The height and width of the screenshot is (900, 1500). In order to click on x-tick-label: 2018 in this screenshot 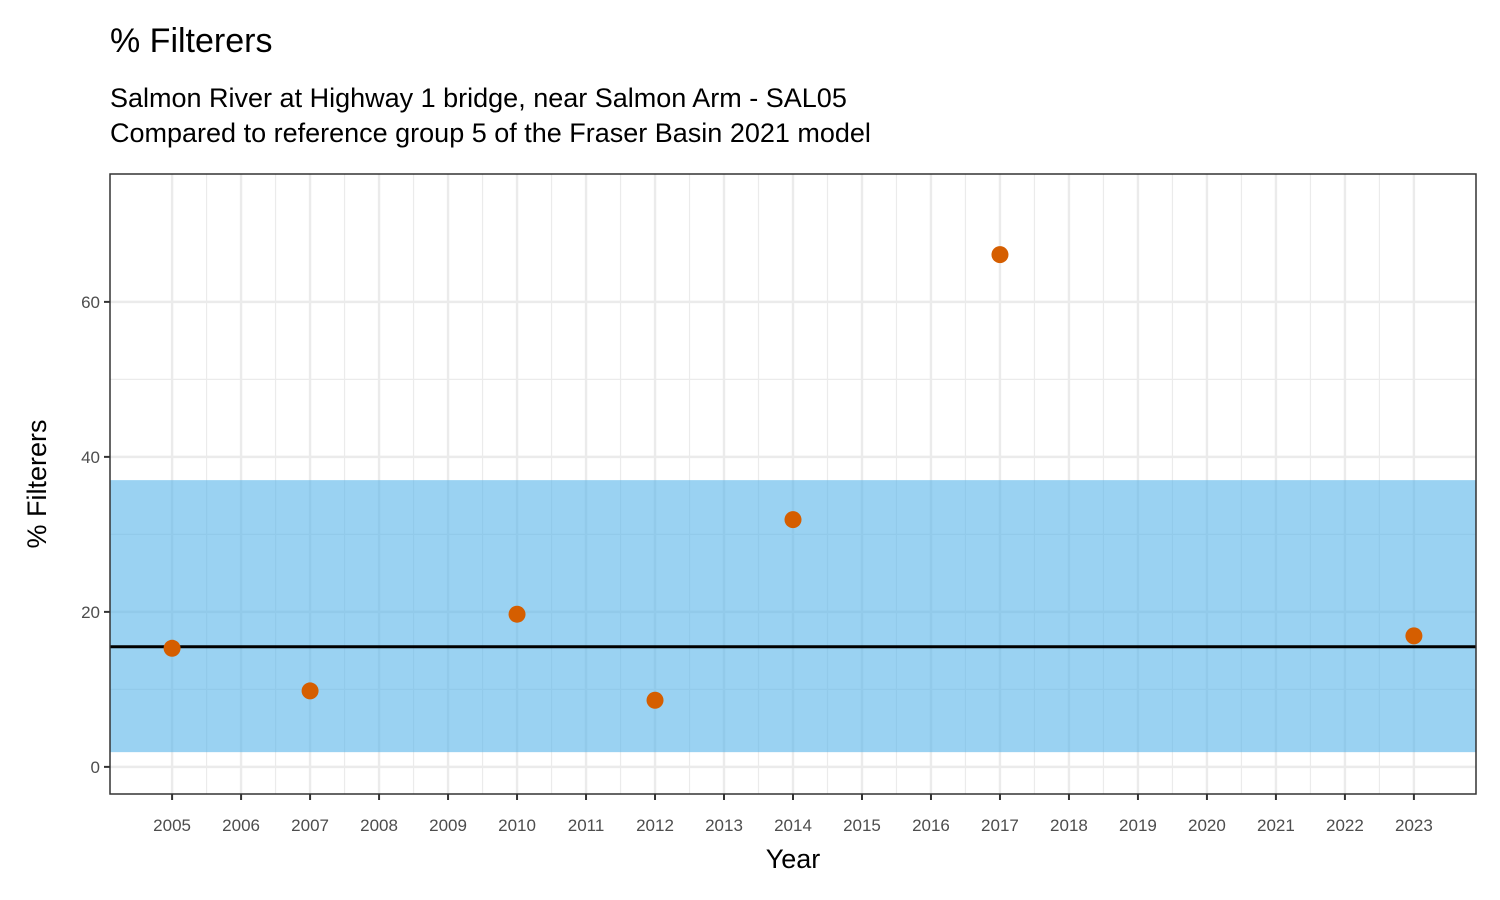, I will do `click(1069, 825)`.